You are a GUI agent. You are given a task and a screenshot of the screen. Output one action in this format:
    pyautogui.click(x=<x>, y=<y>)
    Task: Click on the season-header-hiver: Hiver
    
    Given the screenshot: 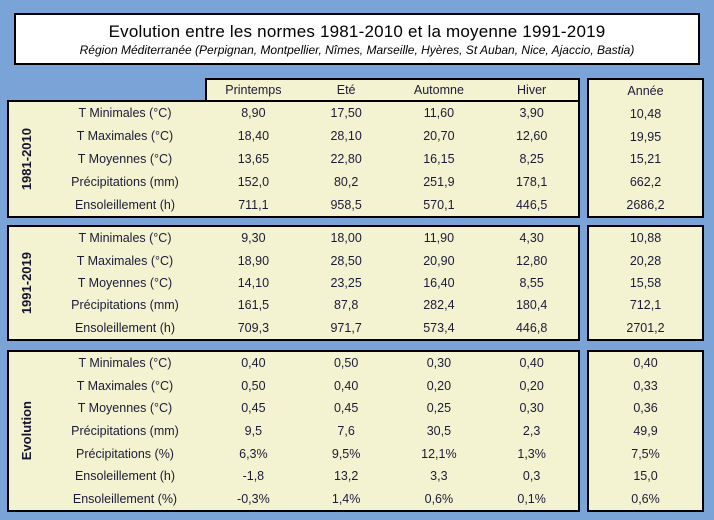 What is the action you would take?
    pyautogui.click(x=532, y=90)
    